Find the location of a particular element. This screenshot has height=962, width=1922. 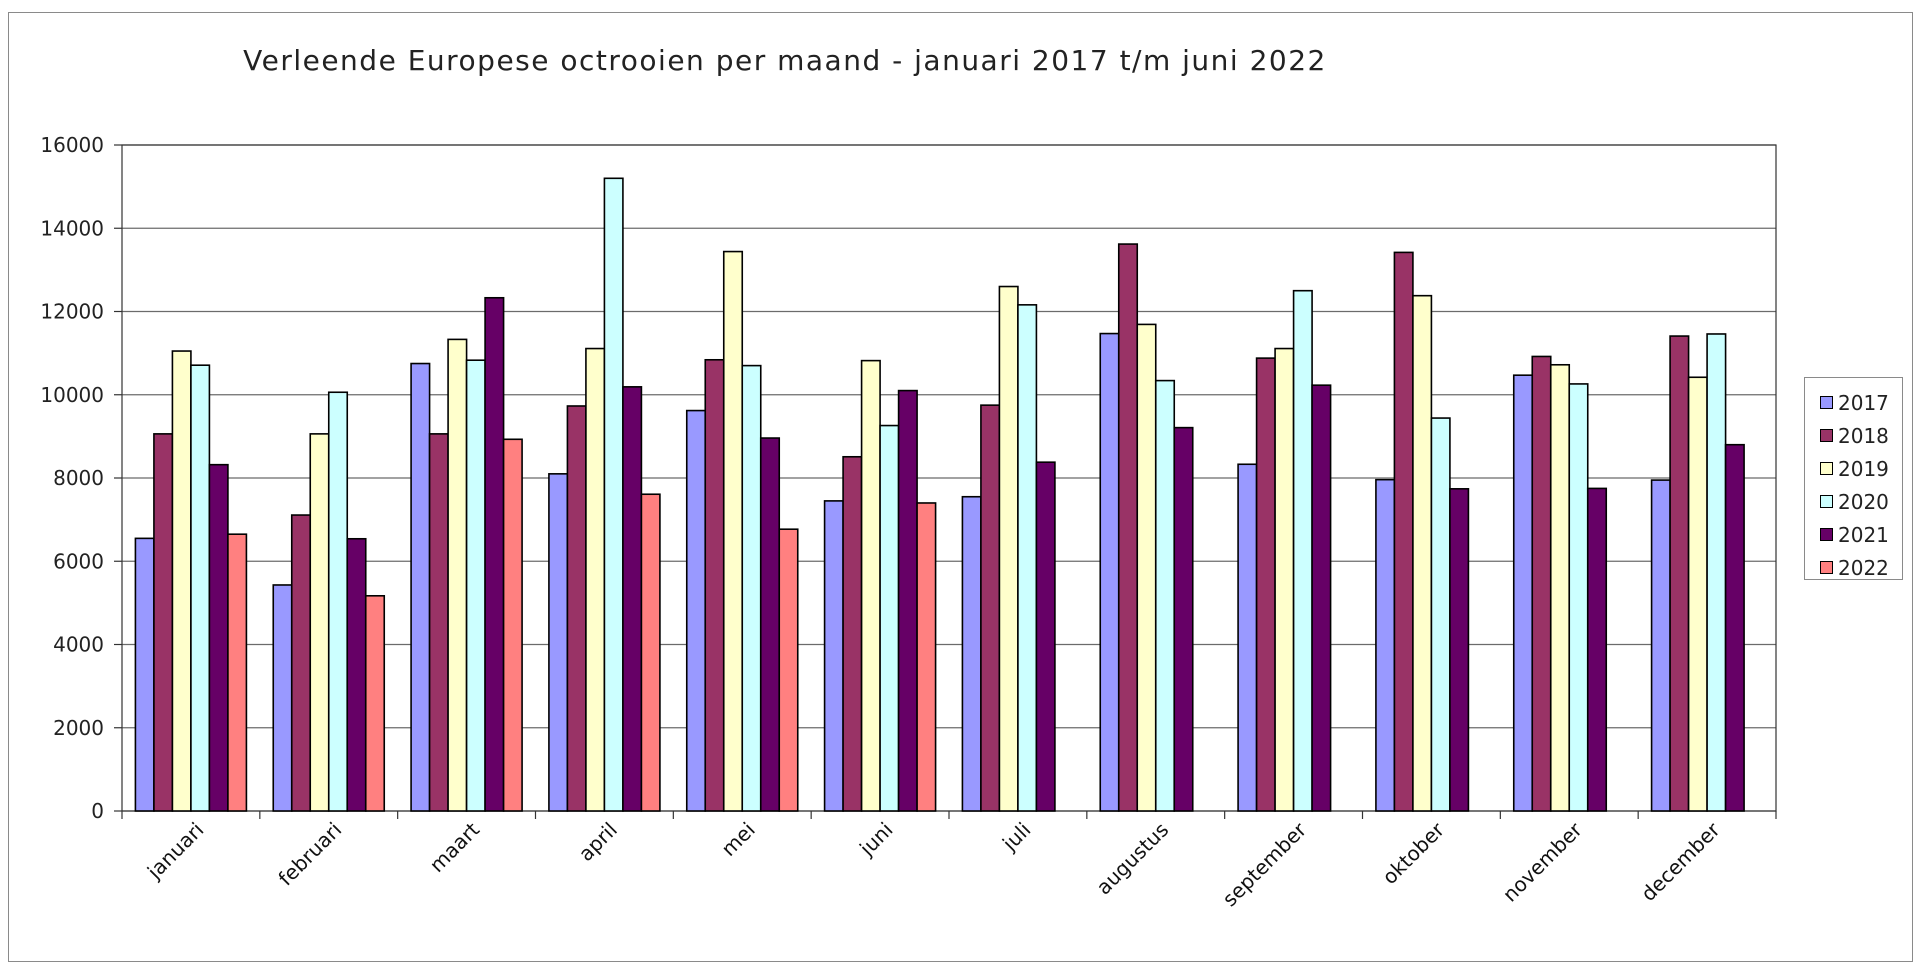

bar-2020-januari is located at coordinates (200, 588).